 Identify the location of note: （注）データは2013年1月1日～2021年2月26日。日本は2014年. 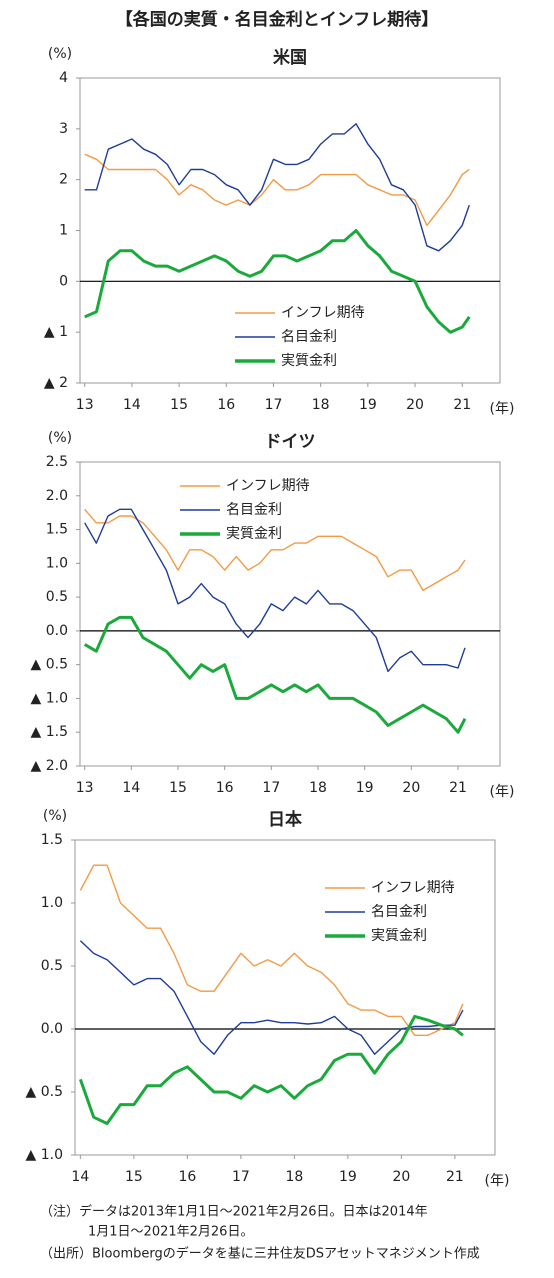
(234, 1212).